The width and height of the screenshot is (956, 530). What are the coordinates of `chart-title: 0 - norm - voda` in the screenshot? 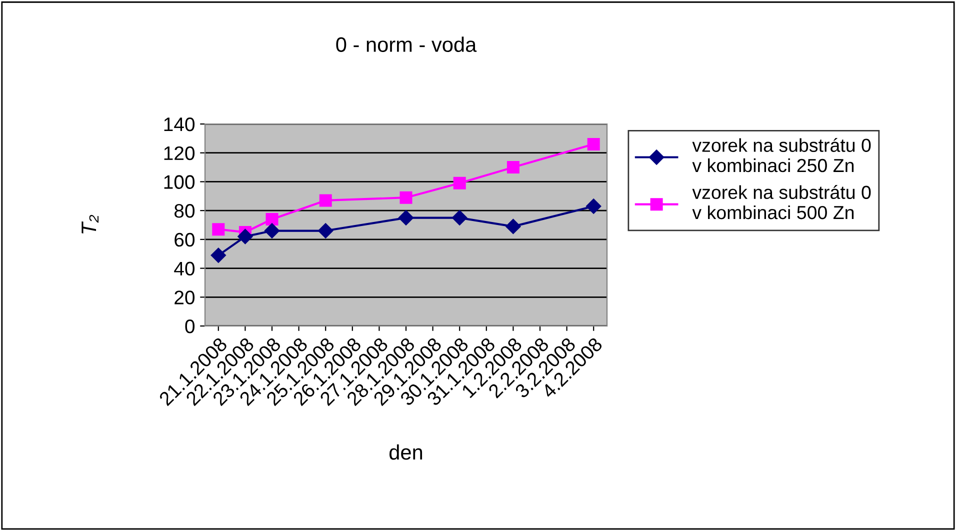 It's located at (406, 44).